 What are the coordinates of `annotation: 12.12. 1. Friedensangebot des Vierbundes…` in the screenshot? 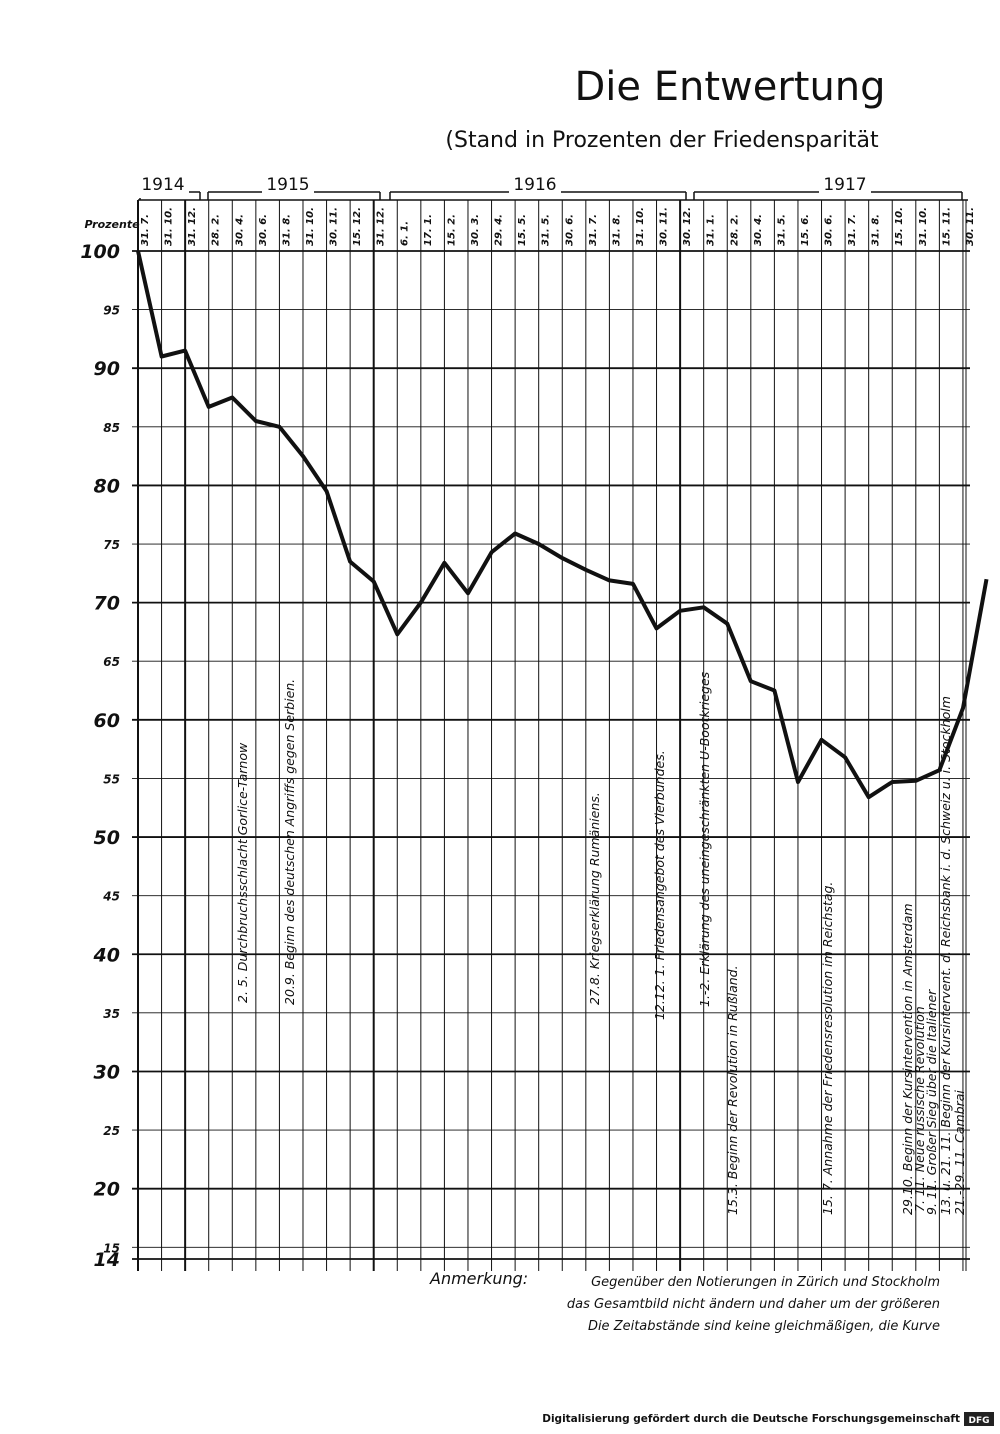 It's located at (659, 885).